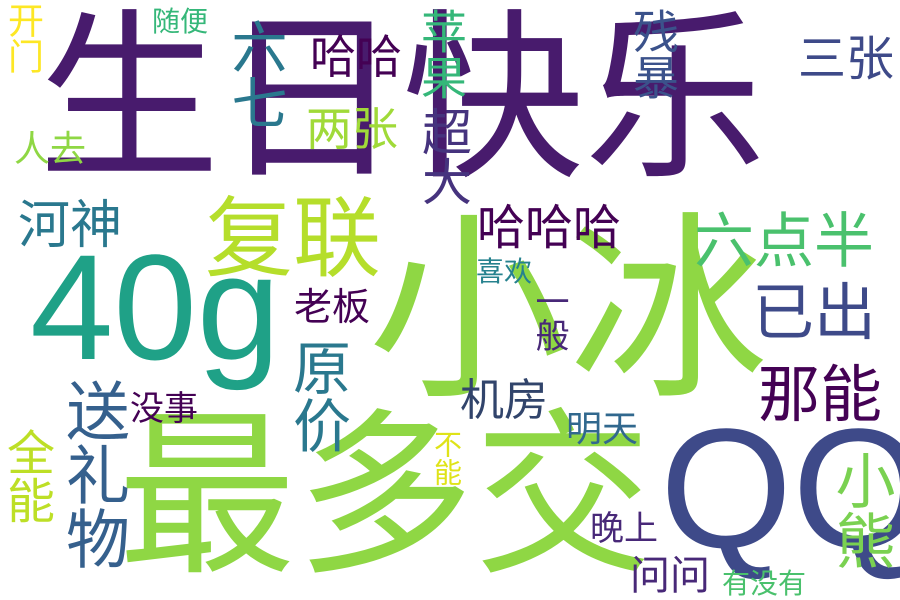 Image resolution: width=900 pixels, height=600 pixels. Describe the element at coordinates (624, 529) in the screenshot. I see `word-wanshang: 晚上` at that location.